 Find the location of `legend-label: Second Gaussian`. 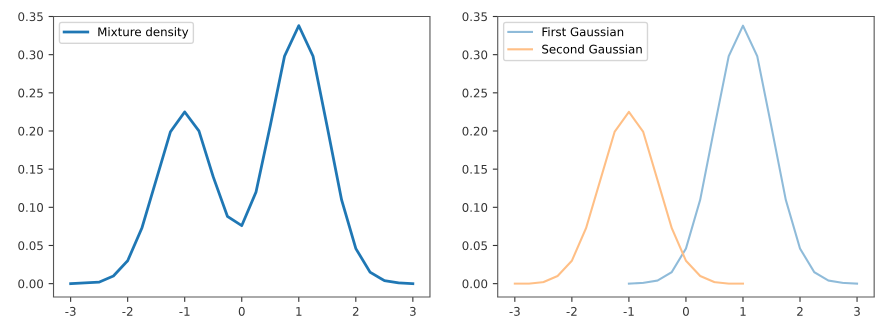

legend-label: Second Gaussian is located at coordinates (592, 49).